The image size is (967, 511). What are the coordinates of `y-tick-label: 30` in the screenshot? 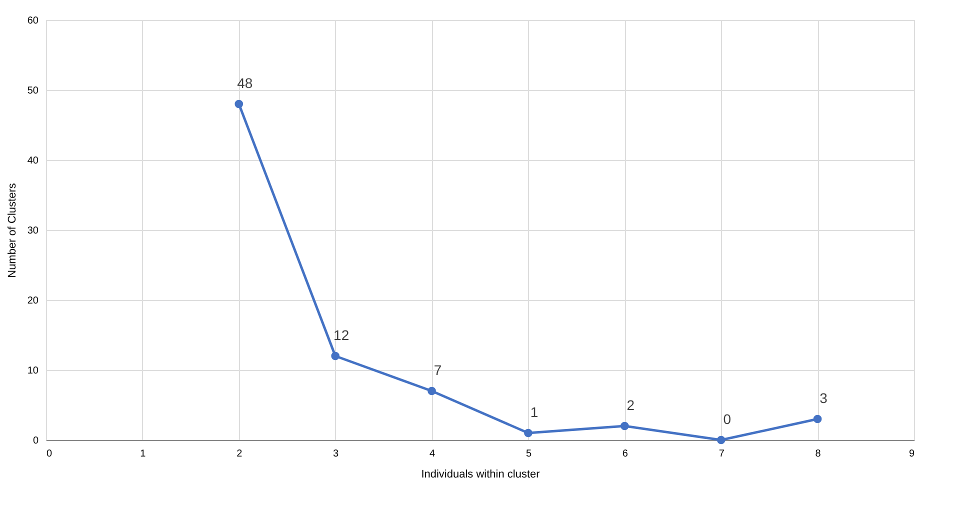 It's located at (33, 231).